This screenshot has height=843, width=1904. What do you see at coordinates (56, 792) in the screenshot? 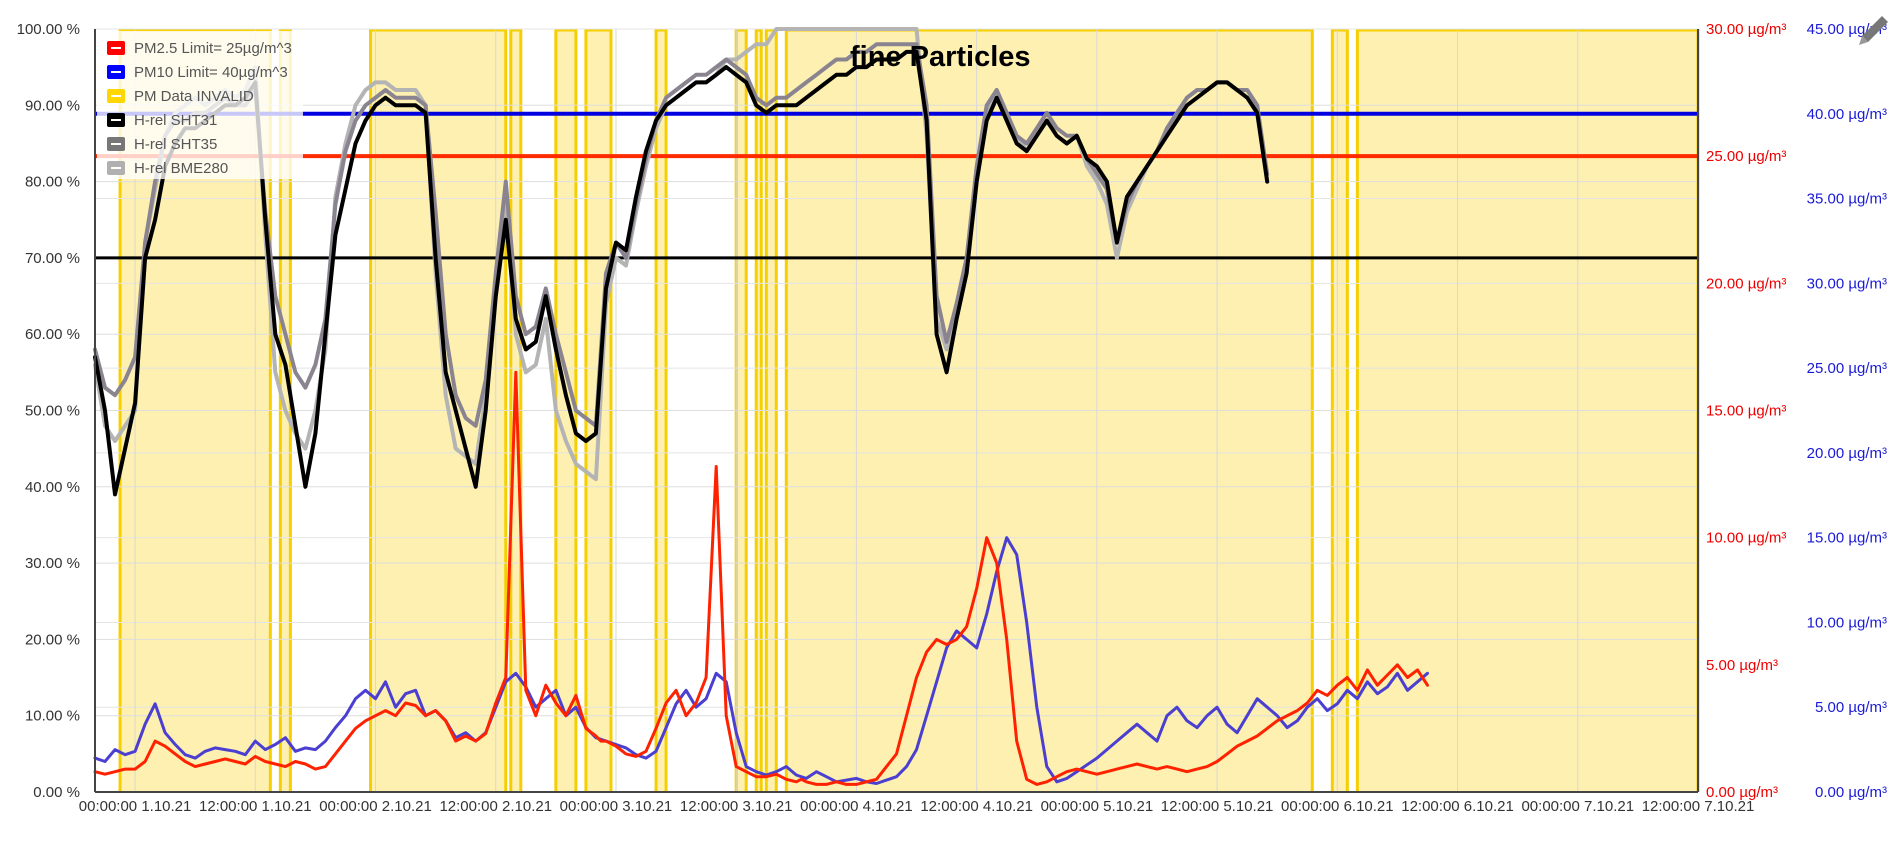
I see `left-axis-tick-label: 0.00 %` at bounding box center [56, 792].